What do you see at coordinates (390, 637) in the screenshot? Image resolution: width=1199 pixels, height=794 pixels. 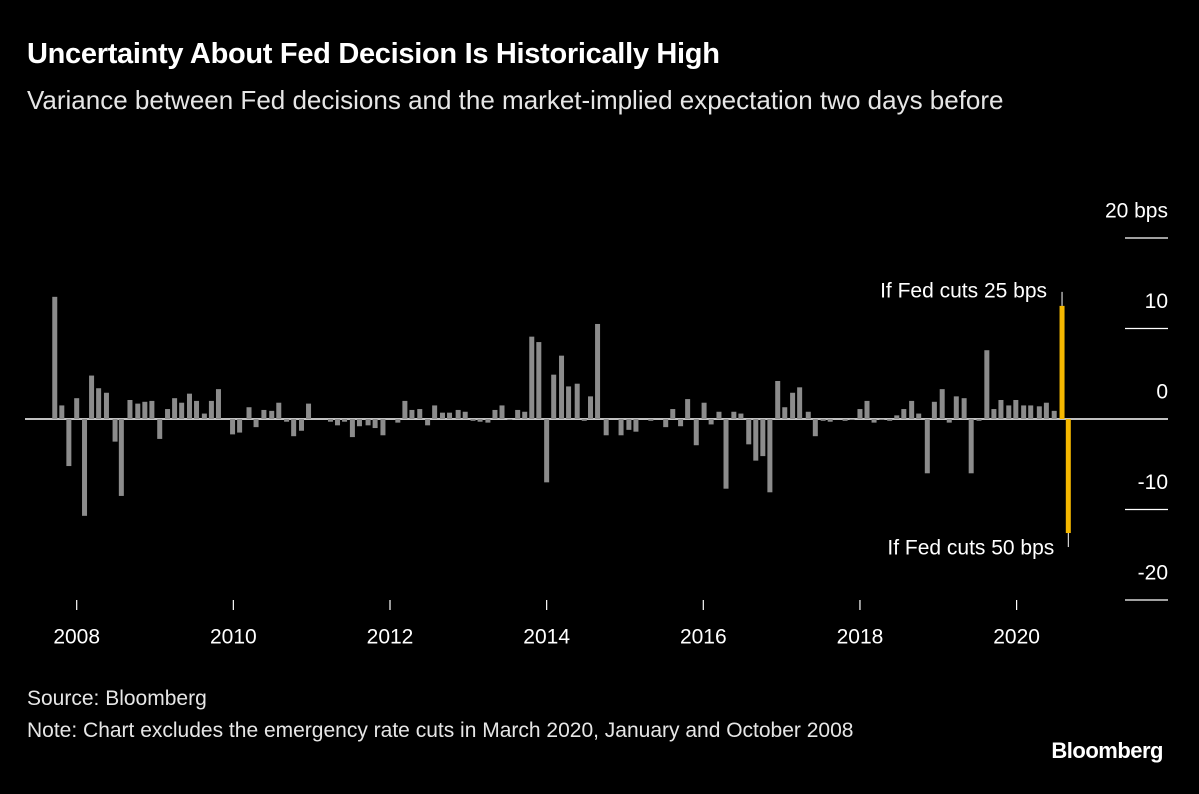 I see `x-tick-label: 2012` at bounding box center [390, 637].